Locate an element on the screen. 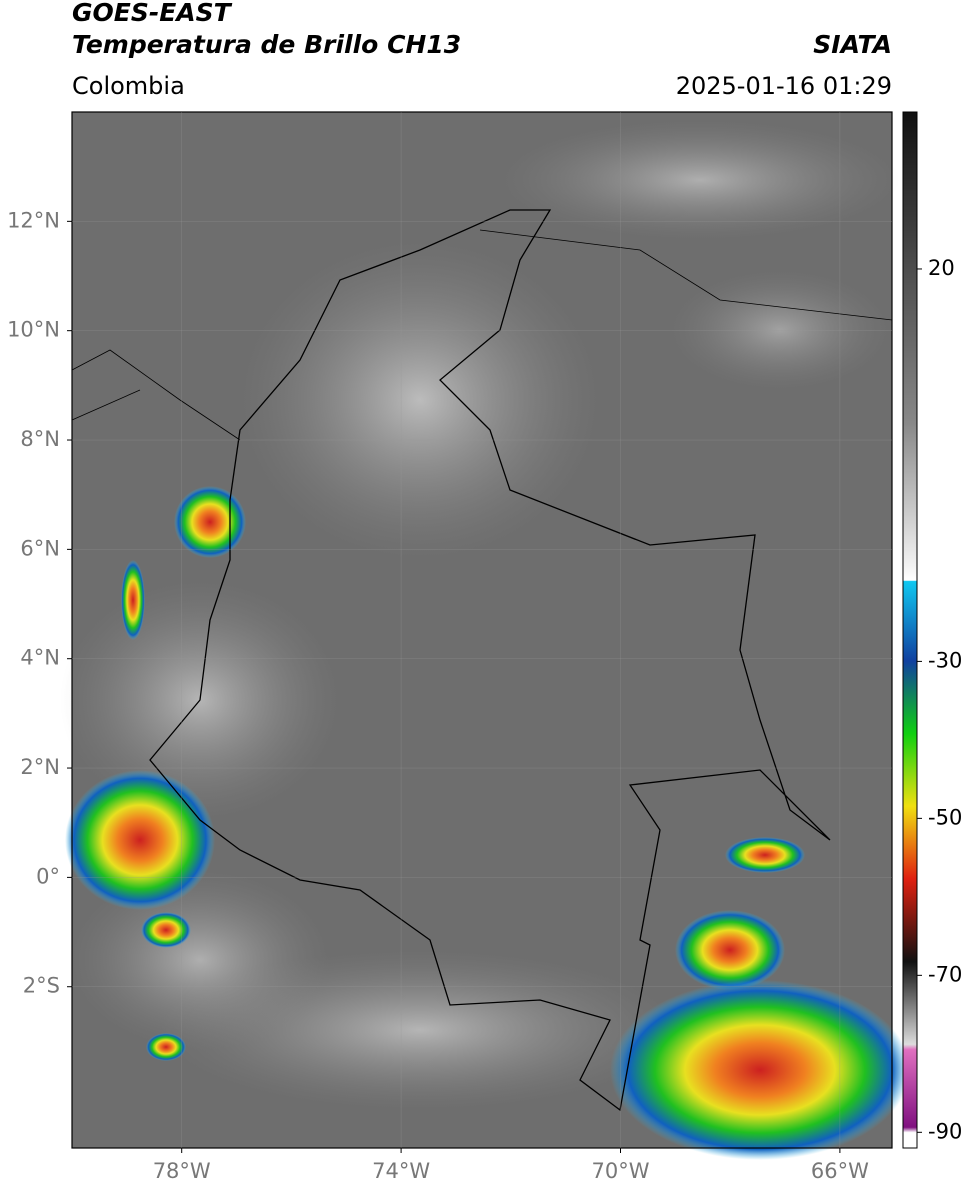 This screenshot has height=1190, width=966. y-tick-label: 2°N is located at coordinates (40, 767).